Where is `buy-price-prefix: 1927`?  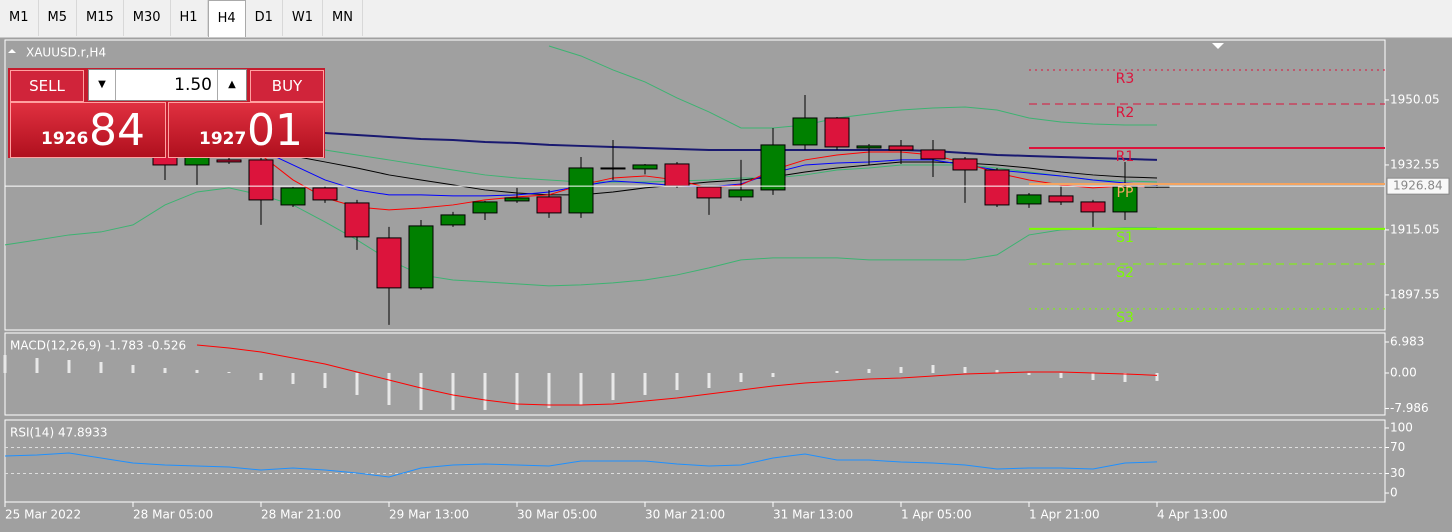 buy-price-prefix: 1927 is located at coordinates (223, 139).